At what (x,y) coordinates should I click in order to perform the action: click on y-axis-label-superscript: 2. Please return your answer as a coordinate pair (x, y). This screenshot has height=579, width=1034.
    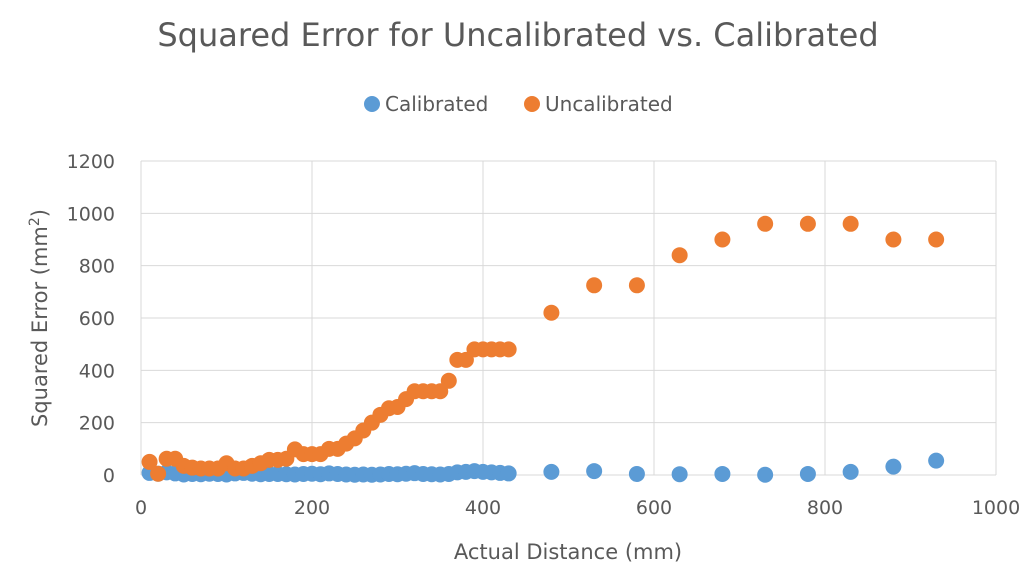
    Looking at the image, I should click on (35, 221).